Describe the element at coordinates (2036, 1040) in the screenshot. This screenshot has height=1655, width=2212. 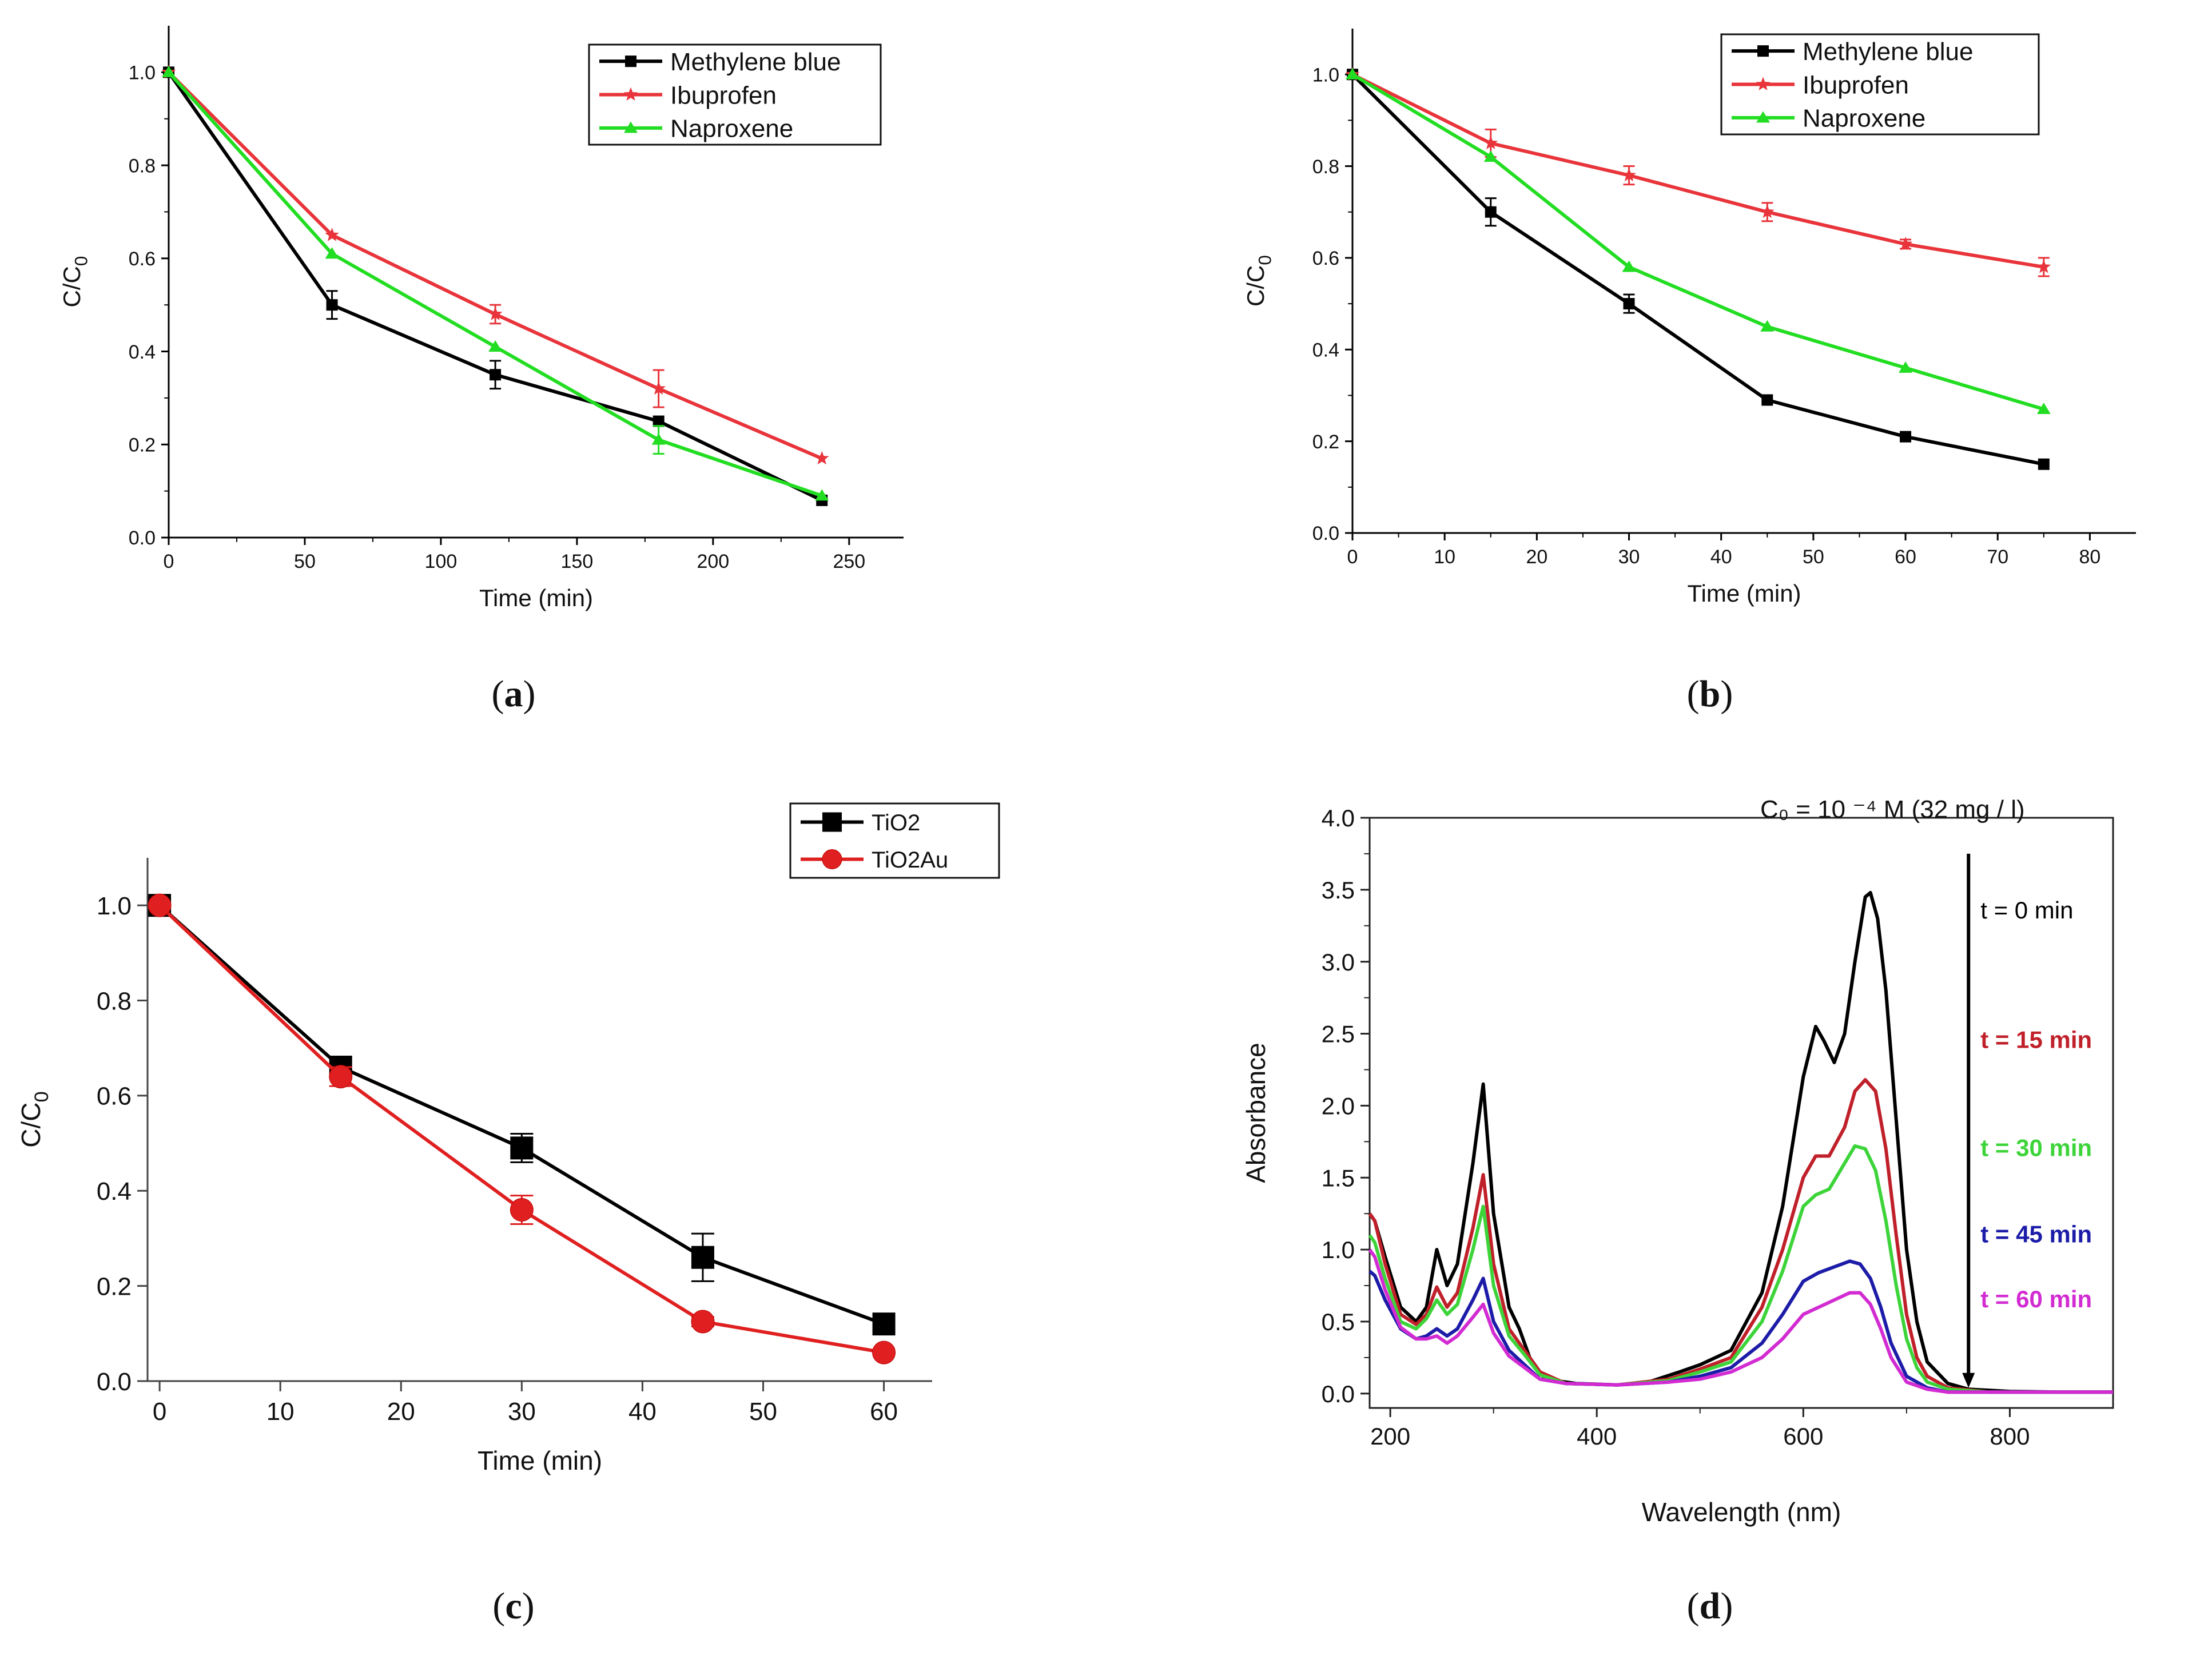
I see `time-annotation: t = 15 min` at that location.